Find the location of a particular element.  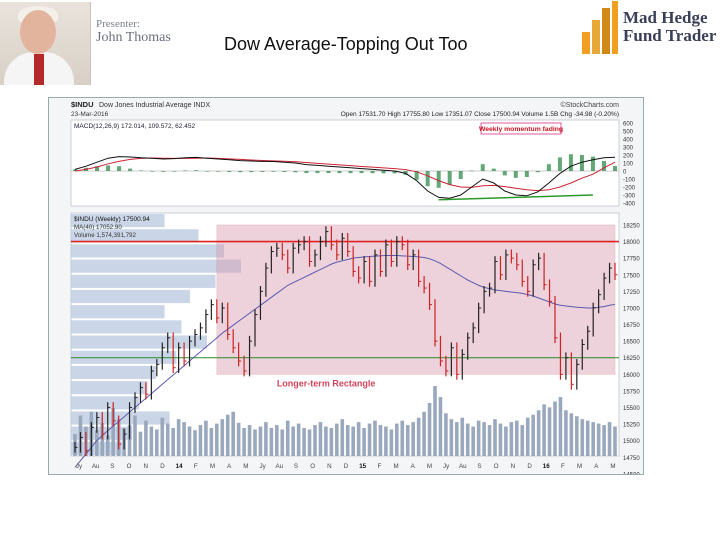

macd-tick-label: 400 is located at coordinates (628, 141).